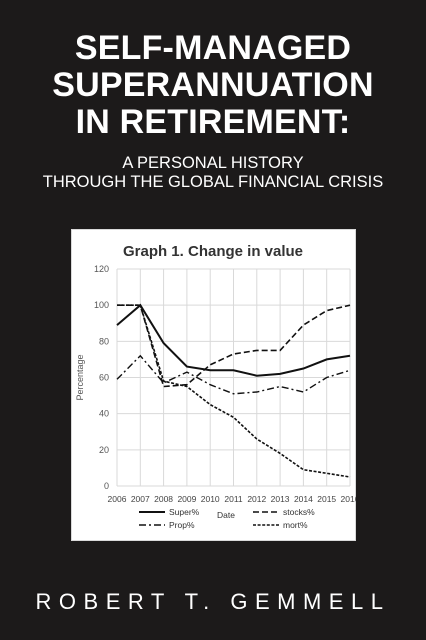 The width and height of the screenshot is (426, 640). Describe the element at coordinates (213, 163) in the screenshot. I see `subtitle-line-1: A PERSONAL HISTORY` at that location.